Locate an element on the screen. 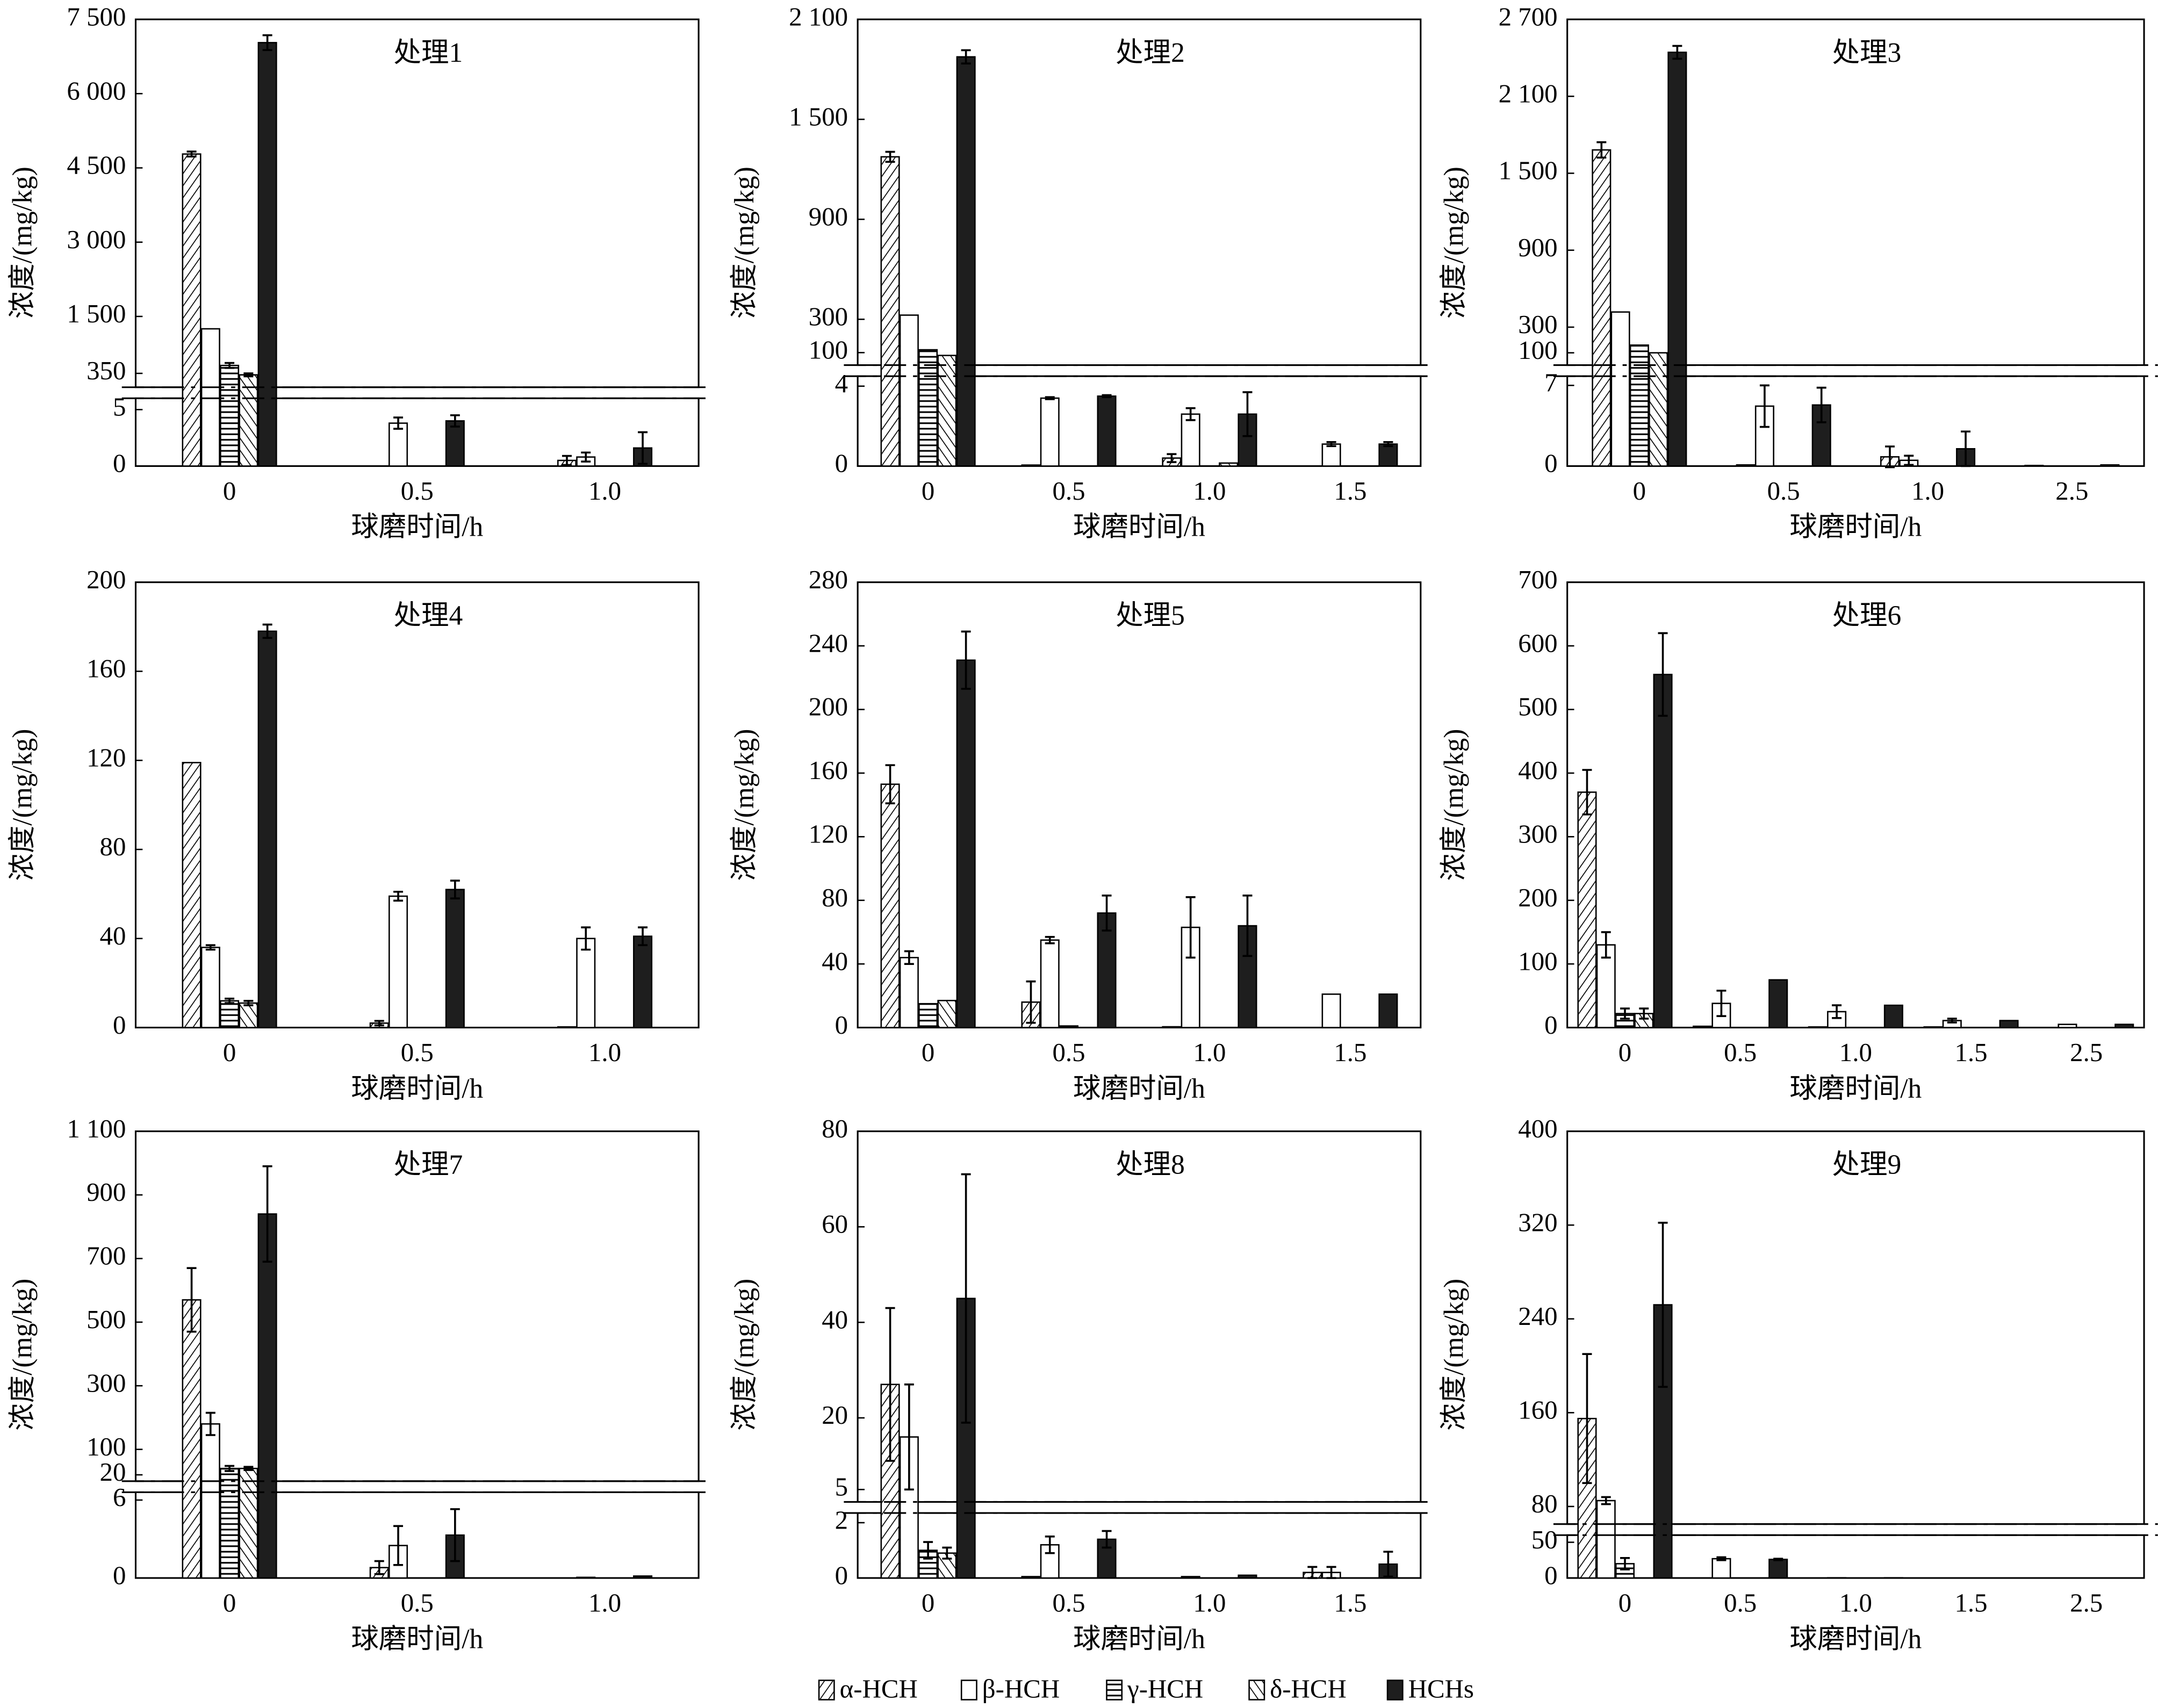 This screenshot has height=1708, width=2158. y-tick-label: 7 is located at coordinates (1550, 383).